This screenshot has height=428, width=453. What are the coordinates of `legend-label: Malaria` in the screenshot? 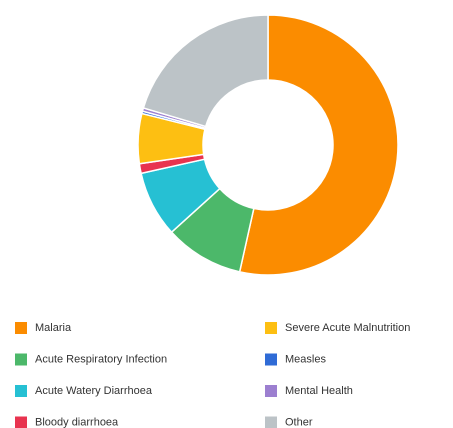 It's located at (53, 328).